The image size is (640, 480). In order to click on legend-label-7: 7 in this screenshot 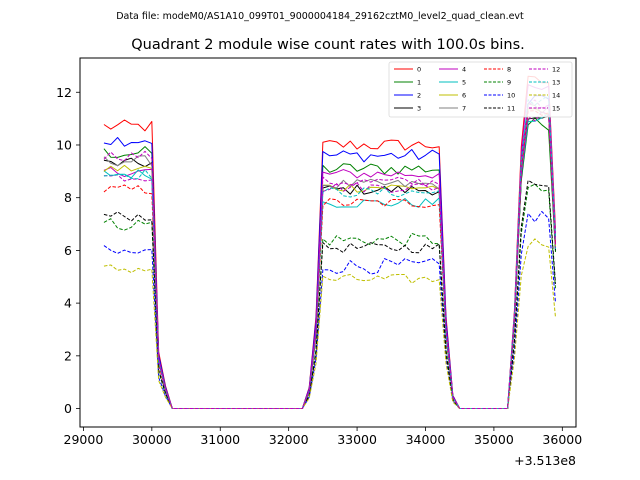, I will do `click(464, 109)`.